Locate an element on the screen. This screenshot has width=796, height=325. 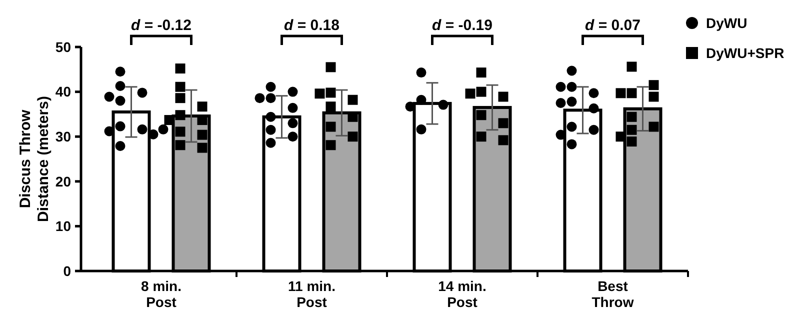
text: d = 0.07 is located at coordinates (612, 25).